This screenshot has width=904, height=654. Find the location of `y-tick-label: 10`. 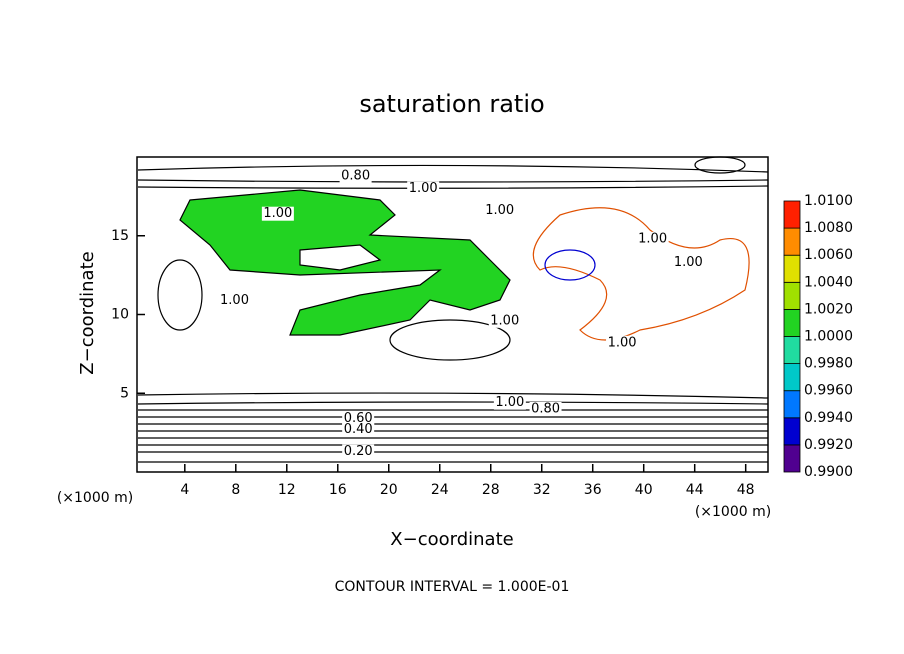

y-tick-label: 10 is located at coordinates (120, 315).